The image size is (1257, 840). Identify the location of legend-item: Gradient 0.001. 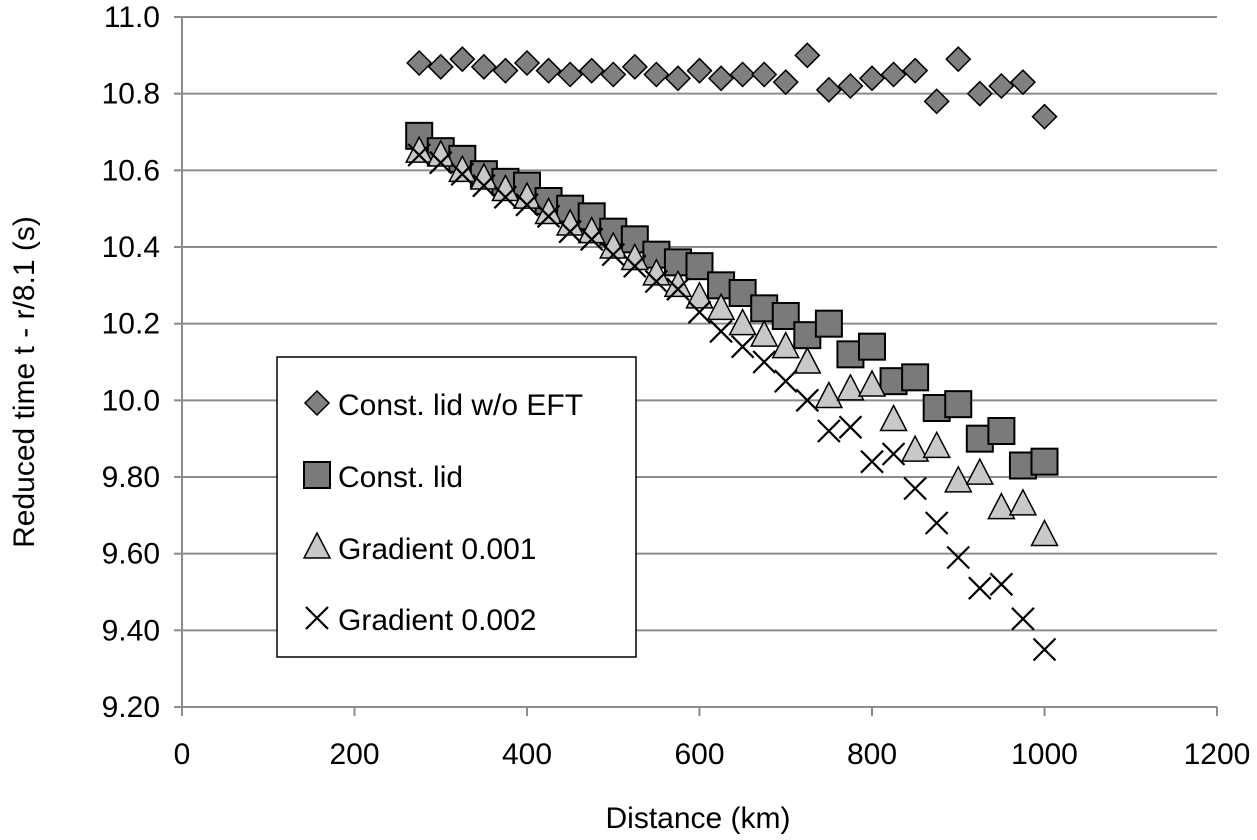
(419, 548).